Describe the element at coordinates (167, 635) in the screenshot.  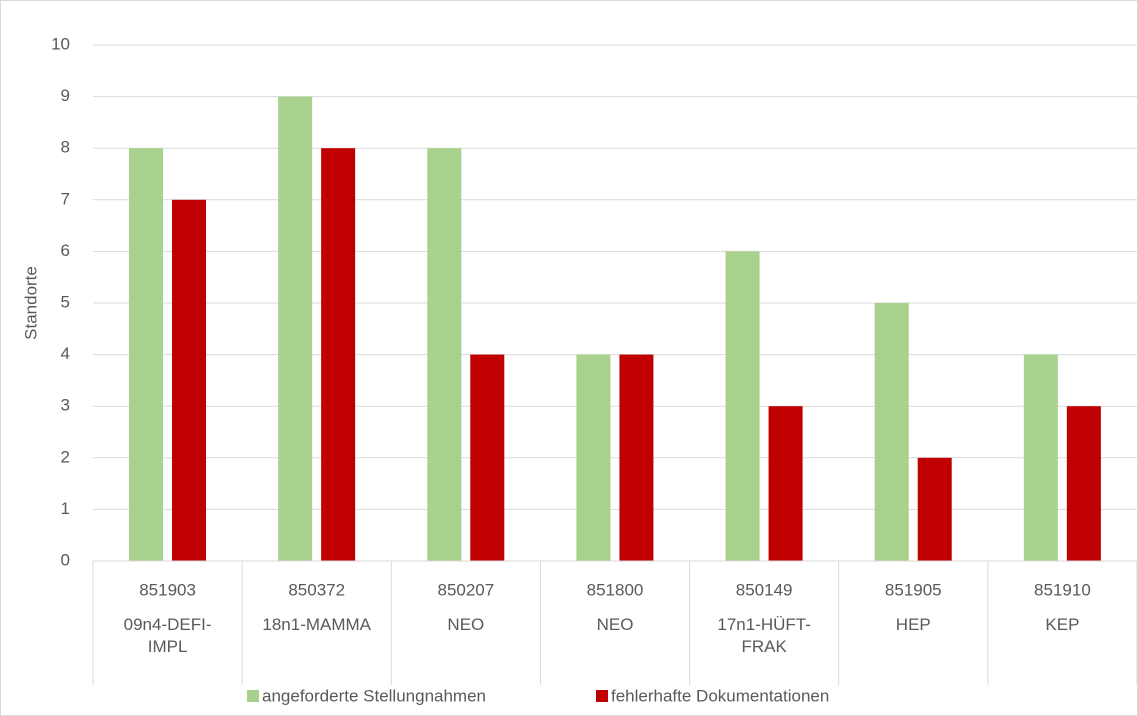
I see `category-label: 09n4-DEFI-IMPL` at that location.